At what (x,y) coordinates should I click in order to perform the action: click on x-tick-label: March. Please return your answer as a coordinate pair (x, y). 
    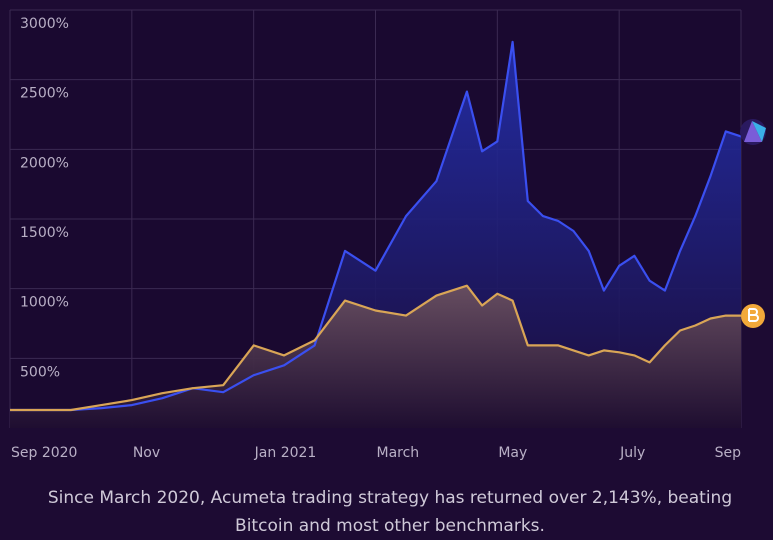
    Looking at the image, I should click on (398, 453).